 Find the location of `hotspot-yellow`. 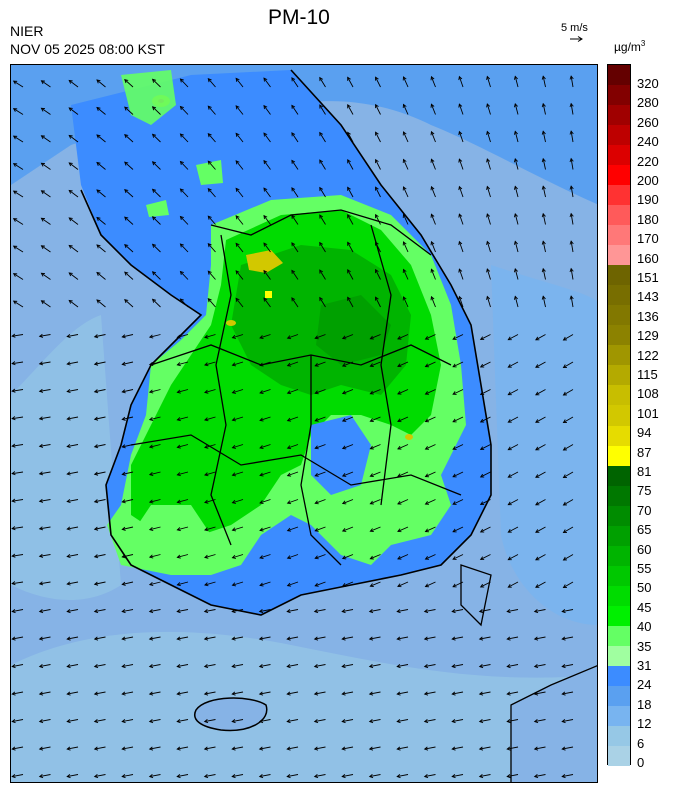

hotspot-yellow is located at coordinates (268, 294).